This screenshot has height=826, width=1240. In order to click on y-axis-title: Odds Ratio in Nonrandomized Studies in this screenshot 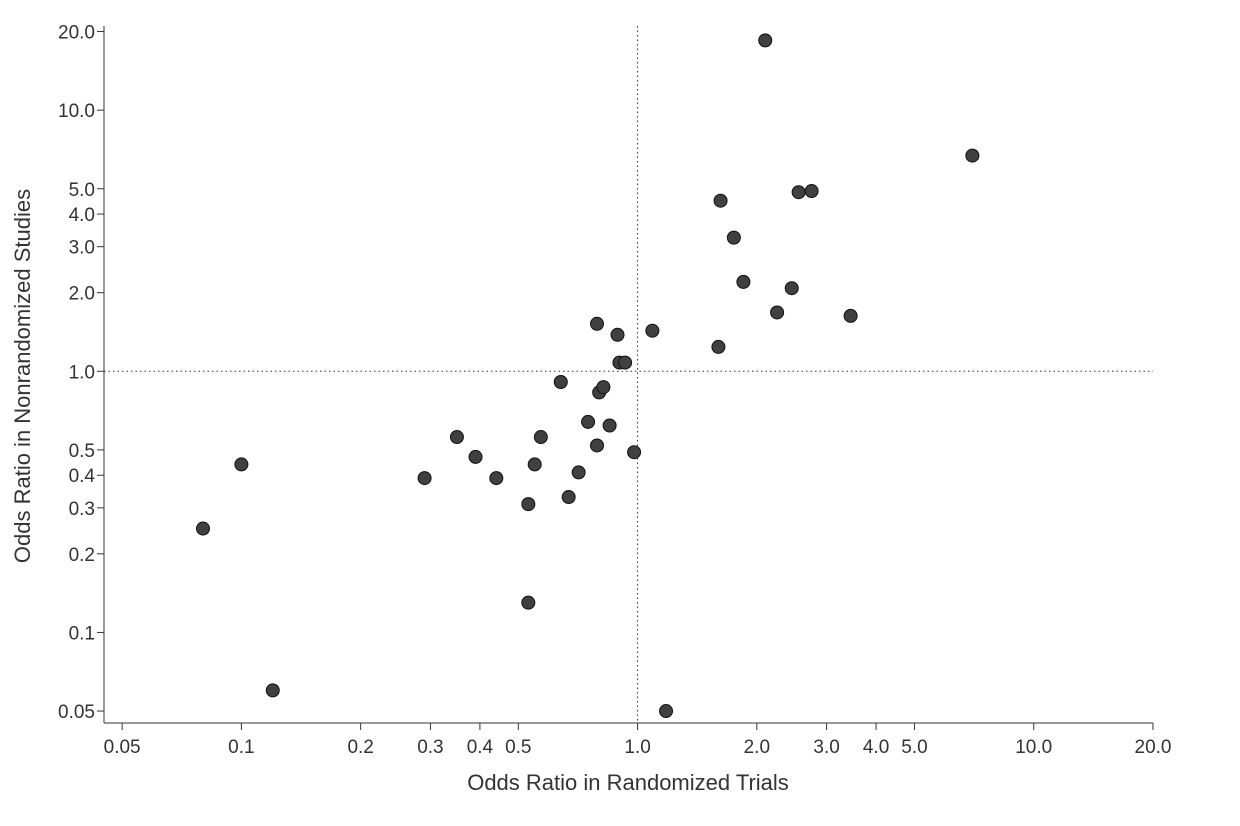, I will do `click(22, 376)`.